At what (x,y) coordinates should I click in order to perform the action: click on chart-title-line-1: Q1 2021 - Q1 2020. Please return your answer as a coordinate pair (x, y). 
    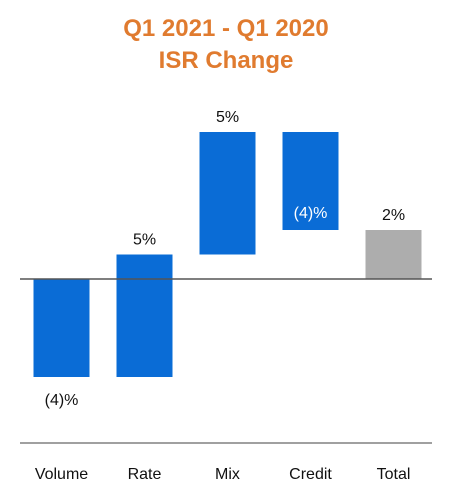
    Looking at the image, I should click on (226, 28).